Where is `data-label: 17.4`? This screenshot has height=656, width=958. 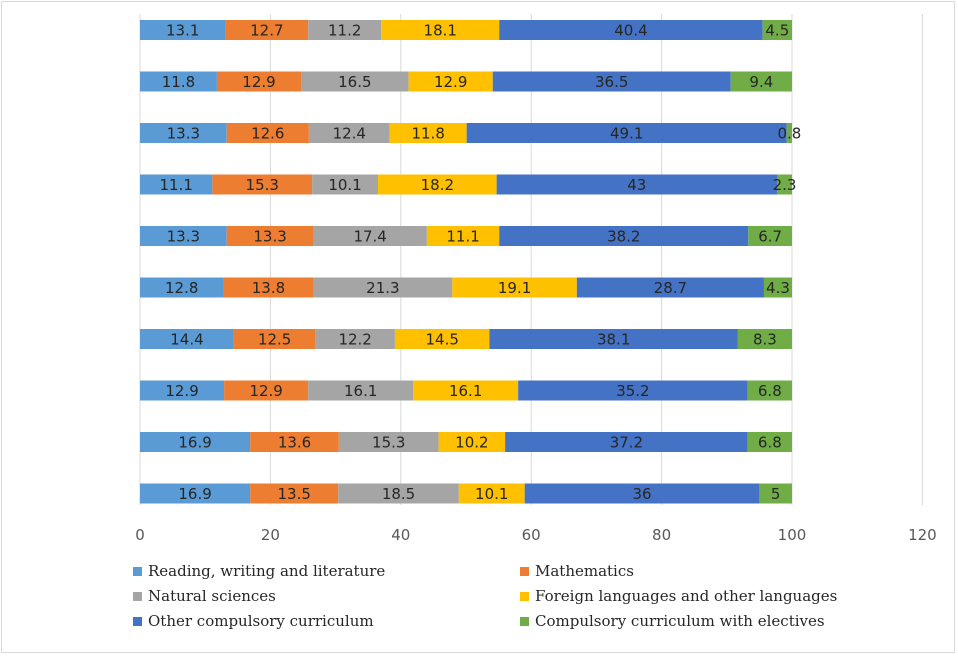 data-label: 17.4 is located at coordinates (369, 237).